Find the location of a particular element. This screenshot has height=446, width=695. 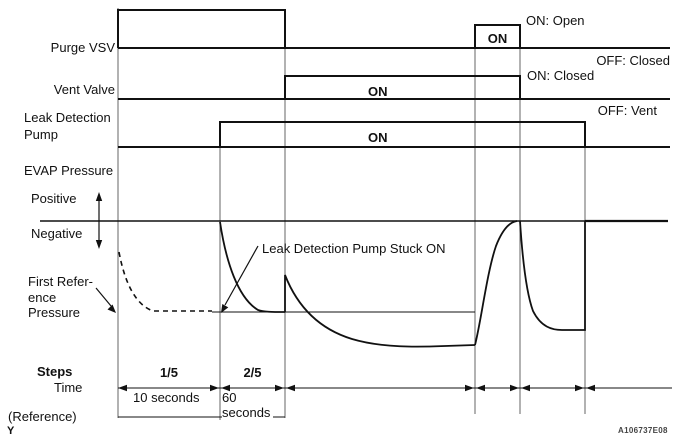

first-reference-label-line2: ence is located at coordinates (42, 297).